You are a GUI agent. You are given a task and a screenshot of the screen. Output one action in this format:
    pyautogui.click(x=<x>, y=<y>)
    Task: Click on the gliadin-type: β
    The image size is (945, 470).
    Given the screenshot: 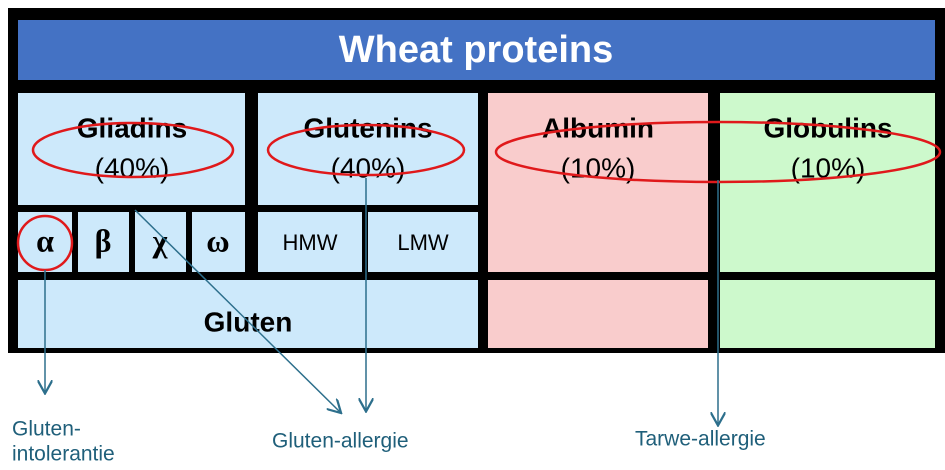 What is the action you would take?
    pyautogui.click(x=103, y=240)
    